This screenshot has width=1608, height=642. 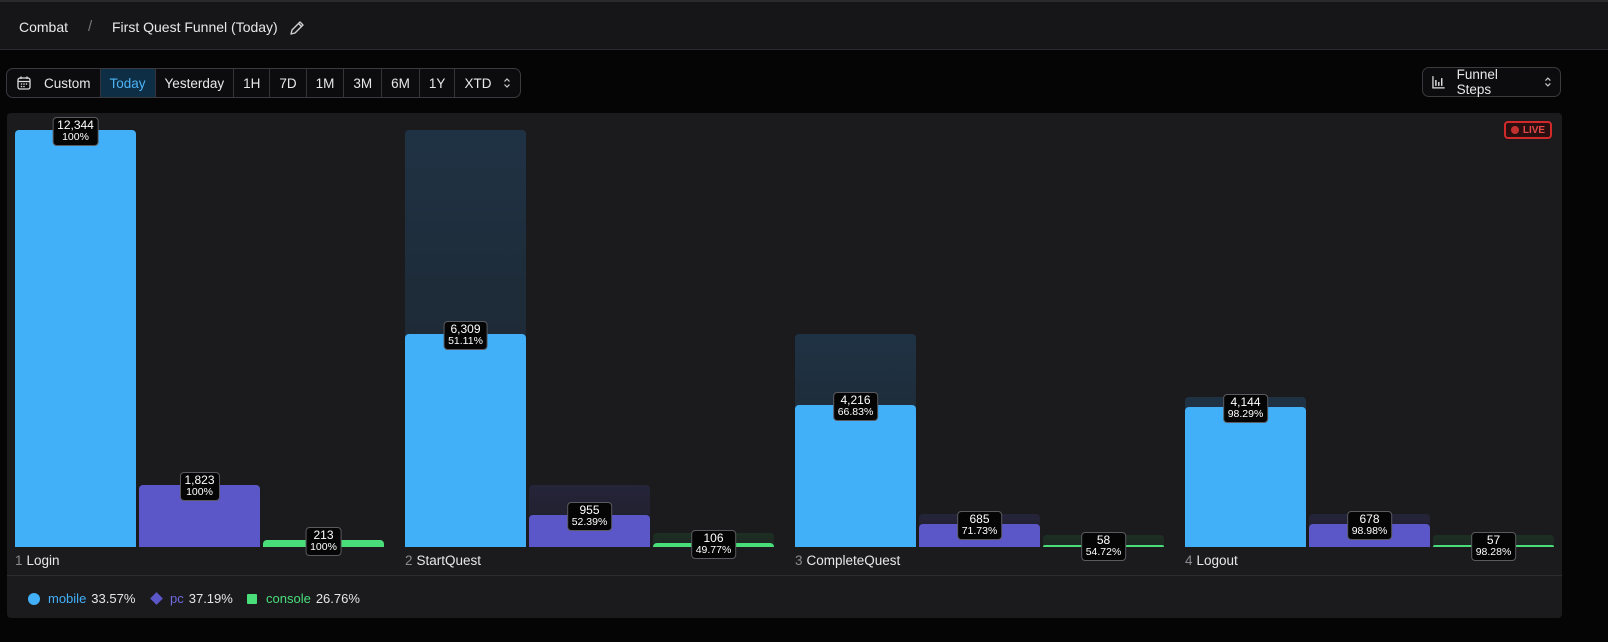 I want to click on step-number: 2, so click(x=409, y=560).